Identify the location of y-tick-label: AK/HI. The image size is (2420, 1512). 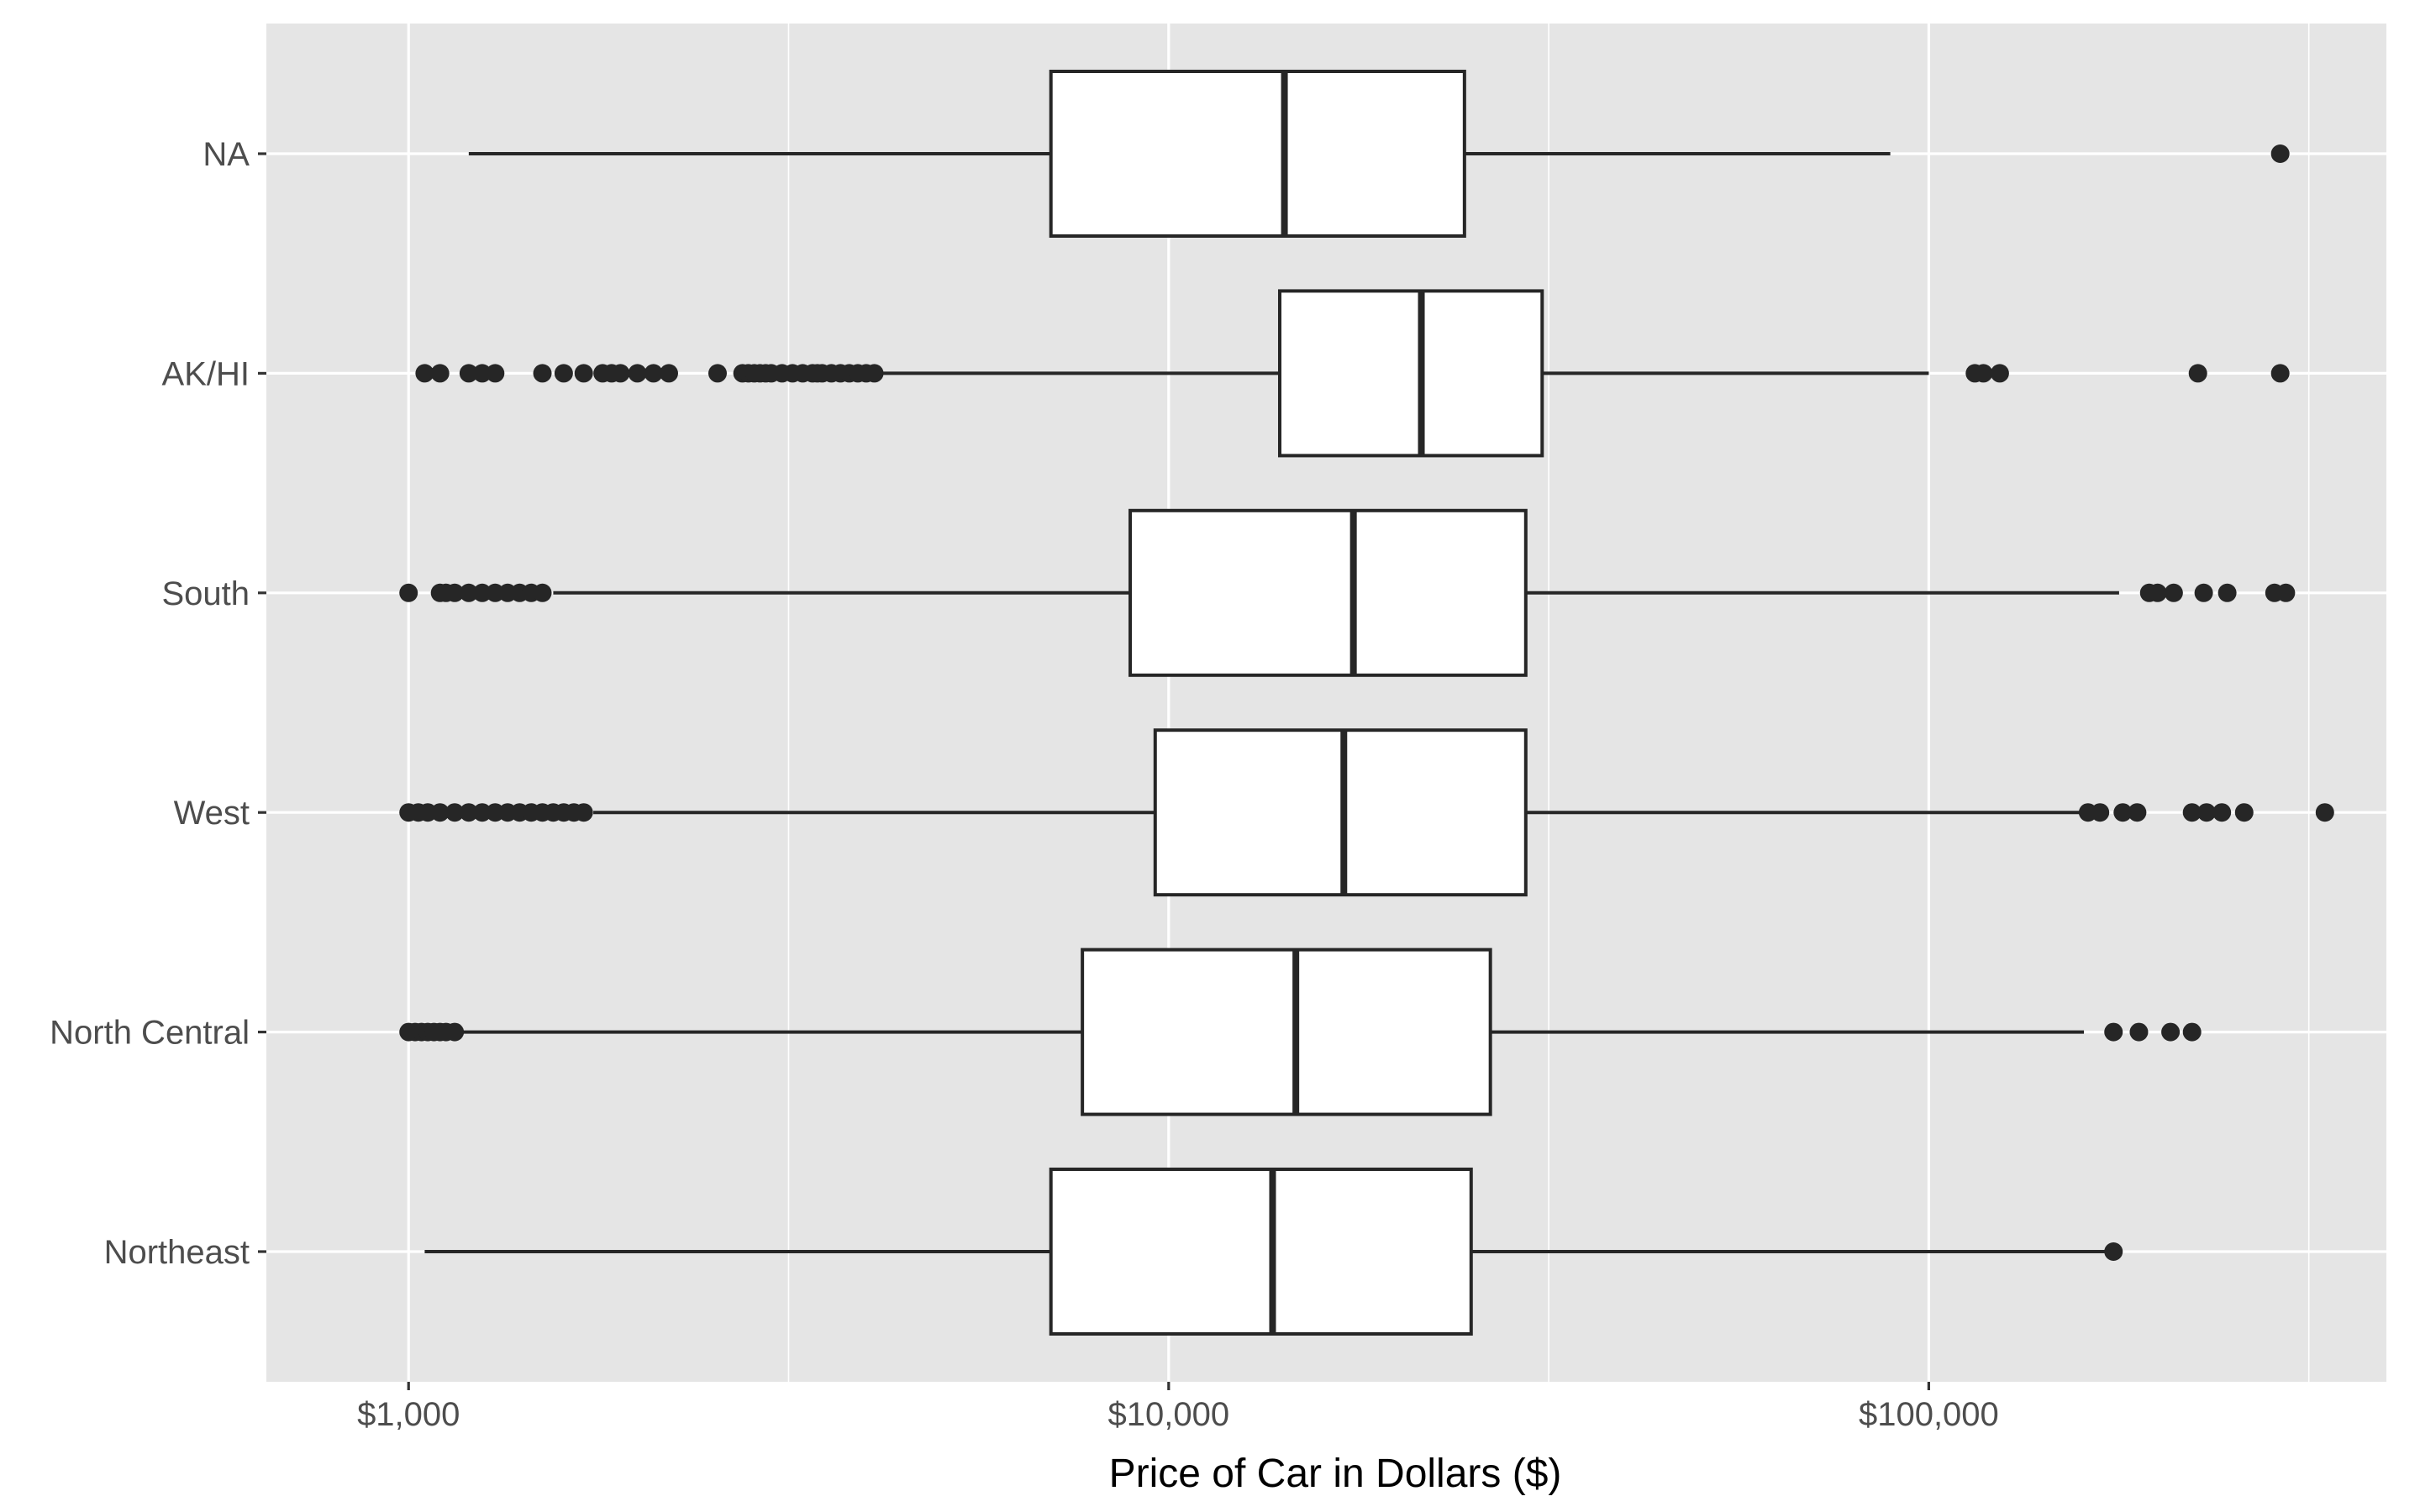
(206, 373).